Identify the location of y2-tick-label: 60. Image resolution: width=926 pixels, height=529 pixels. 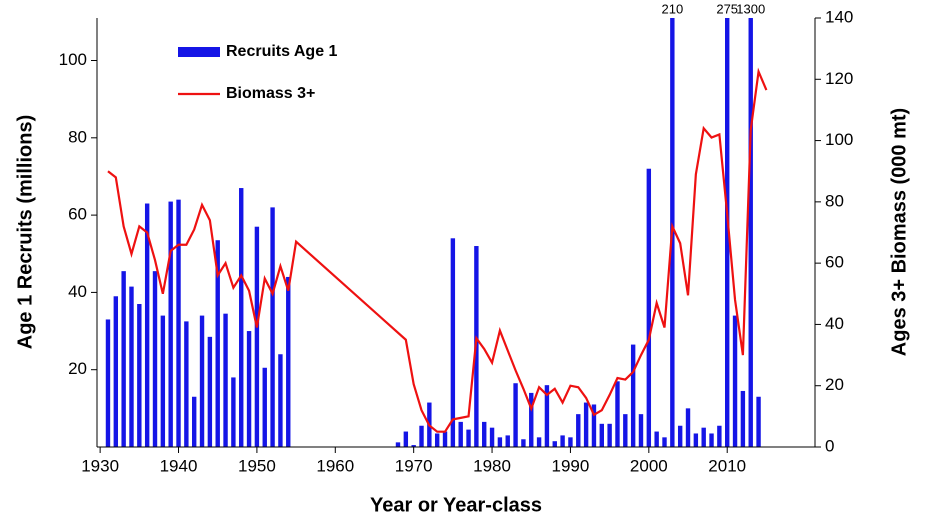
(834, 262).